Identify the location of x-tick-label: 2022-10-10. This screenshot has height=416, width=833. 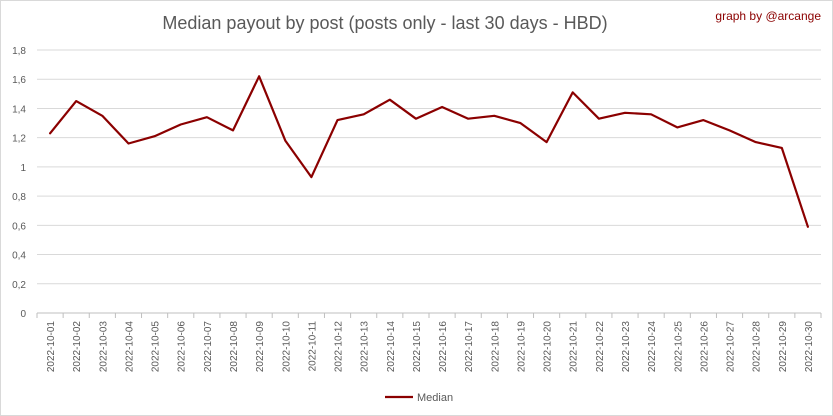
(286, 347).